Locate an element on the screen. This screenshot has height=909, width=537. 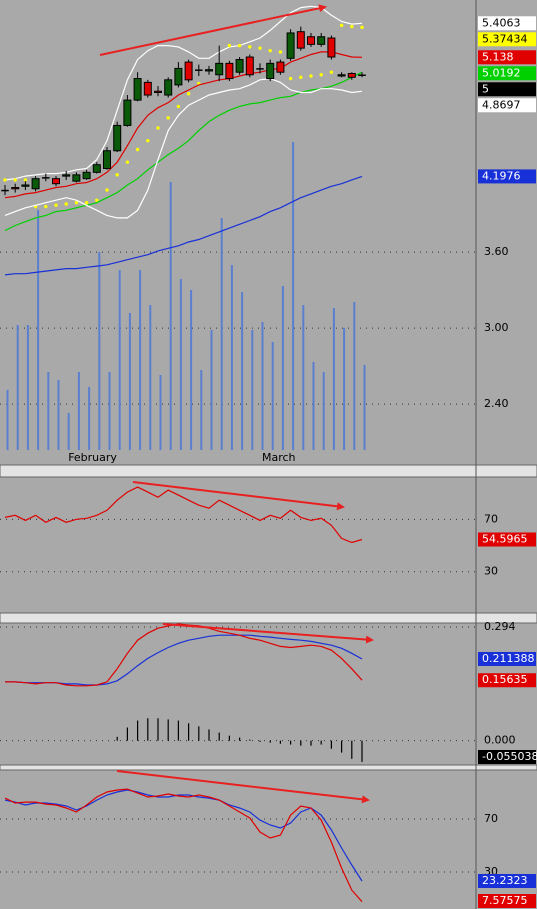
y-tick-label: 3.60 is located at coordinates (496, 251).